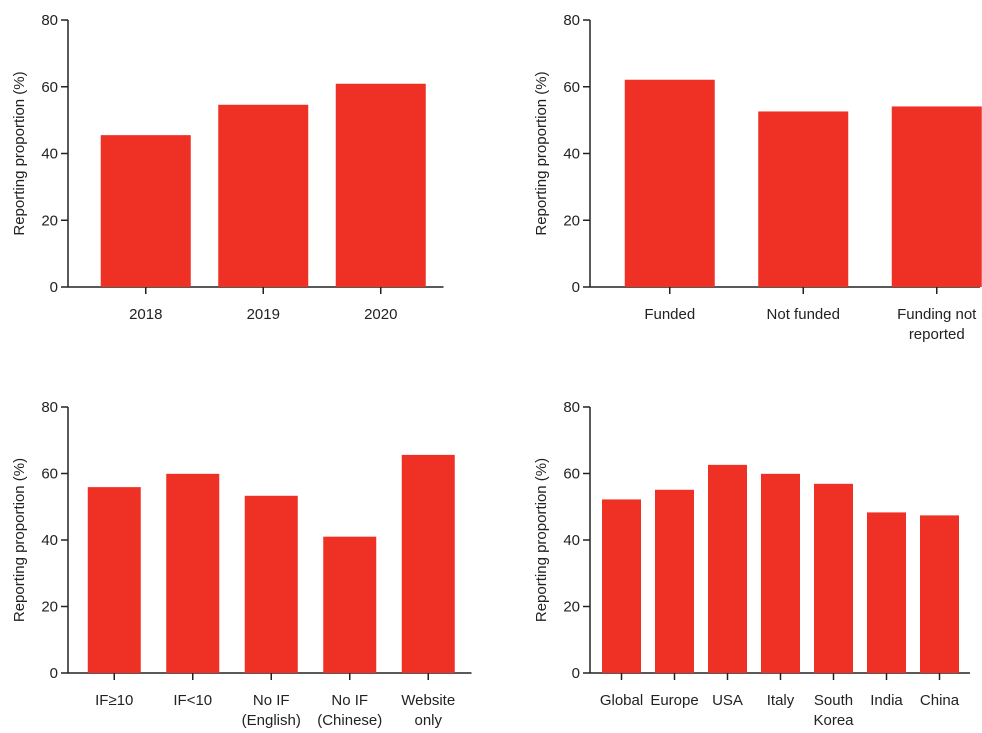  I want to click on x-category-label: 2020, so click(380, 314).